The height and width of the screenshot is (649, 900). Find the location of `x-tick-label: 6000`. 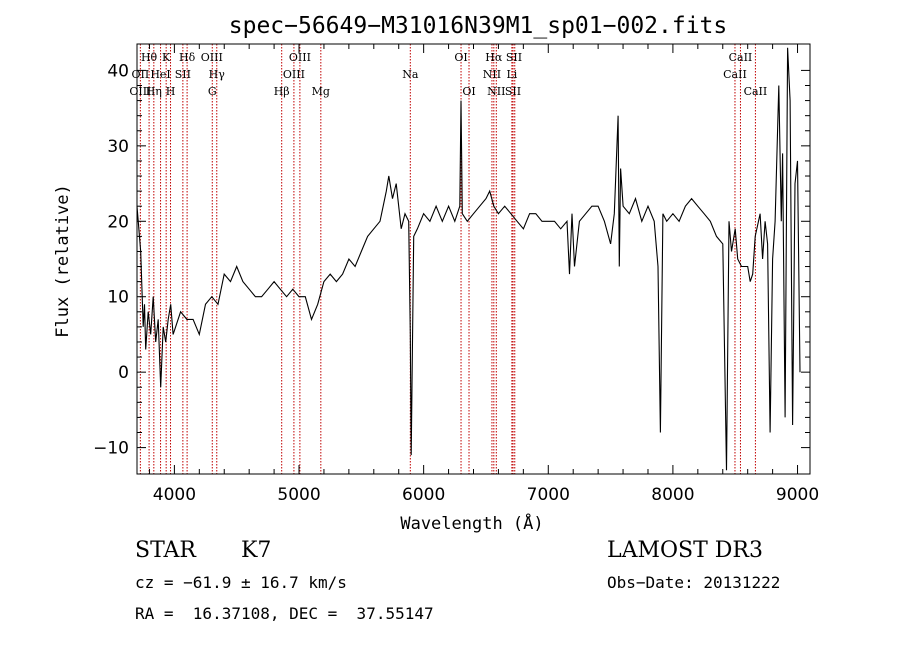

x-tick-label: 6000 is located at coordinates (423, 495).